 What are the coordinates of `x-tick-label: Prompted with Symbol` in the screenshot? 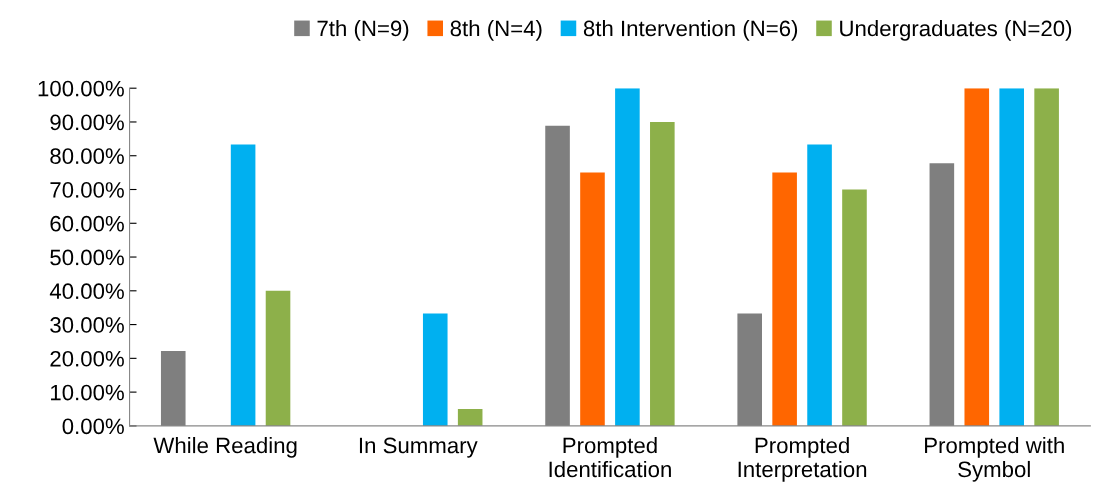 It's located at (994, 459).